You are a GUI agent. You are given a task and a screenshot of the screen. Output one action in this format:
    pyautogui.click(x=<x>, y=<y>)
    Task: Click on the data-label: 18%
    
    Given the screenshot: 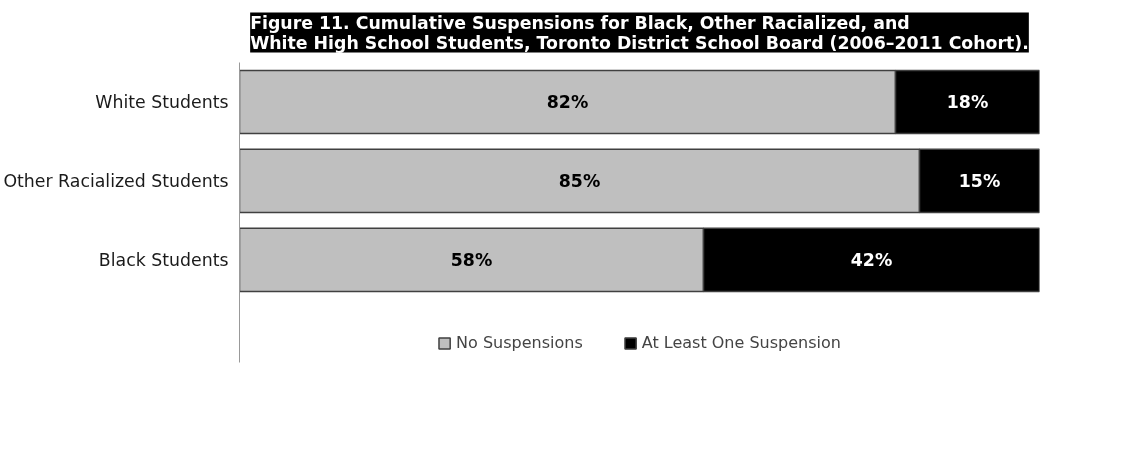 What is the action you would take?
    pyautogui.click(x=967, y=101)
    